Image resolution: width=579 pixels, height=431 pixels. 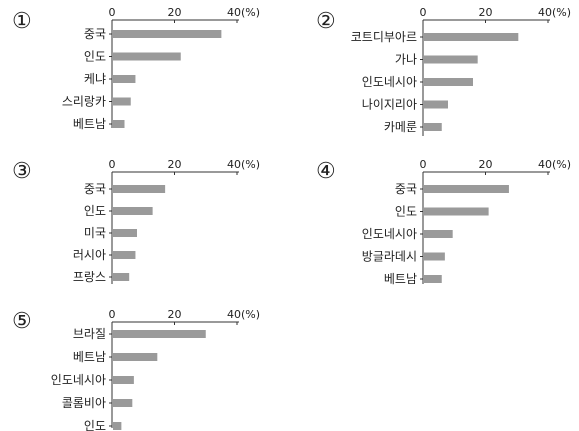 I want to click on category-label: 콜롬비아, so click(x=84, y=403).